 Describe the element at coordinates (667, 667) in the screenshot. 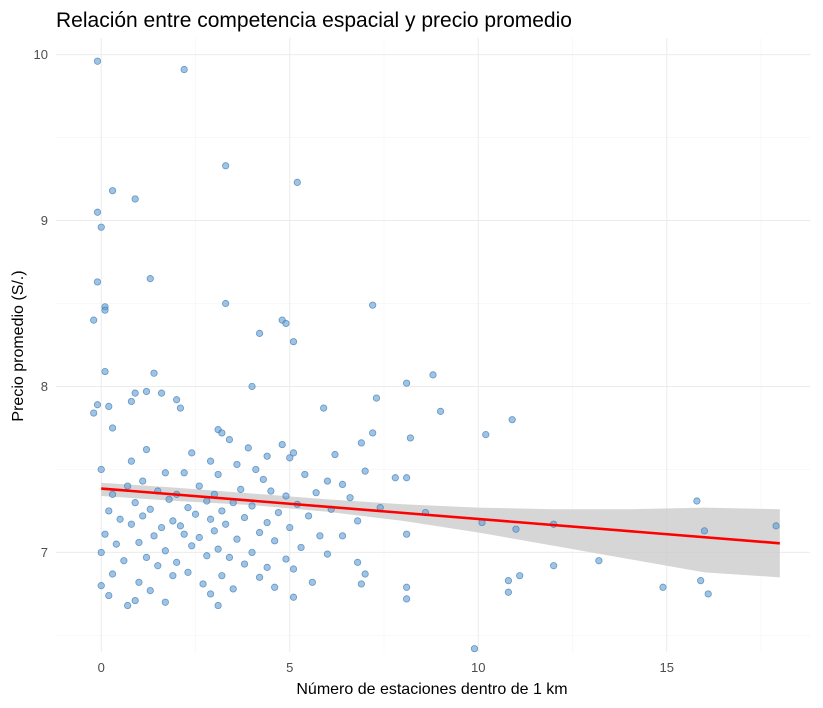

I see `x-tick-label: 15` at that location.